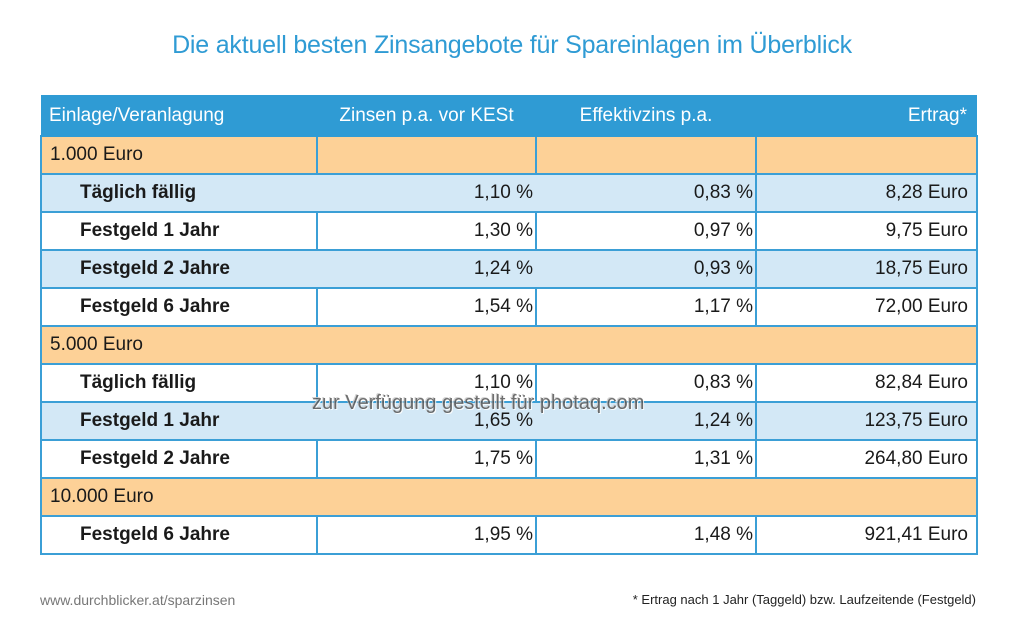  I want to click on source-url: www.durchblicker.at/sparzinsen, so click(138, 600).